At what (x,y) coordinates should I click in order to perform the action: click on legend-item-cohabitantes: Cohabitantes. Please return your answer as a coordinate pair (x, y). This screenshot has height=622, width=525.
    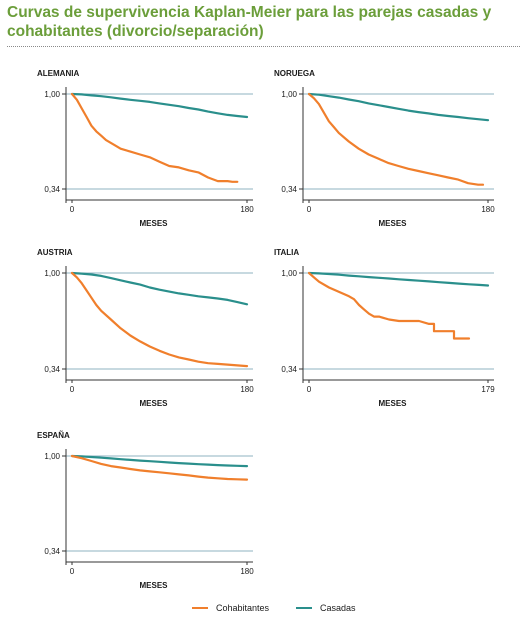
    Looking at the image, I should click on (230, 608).